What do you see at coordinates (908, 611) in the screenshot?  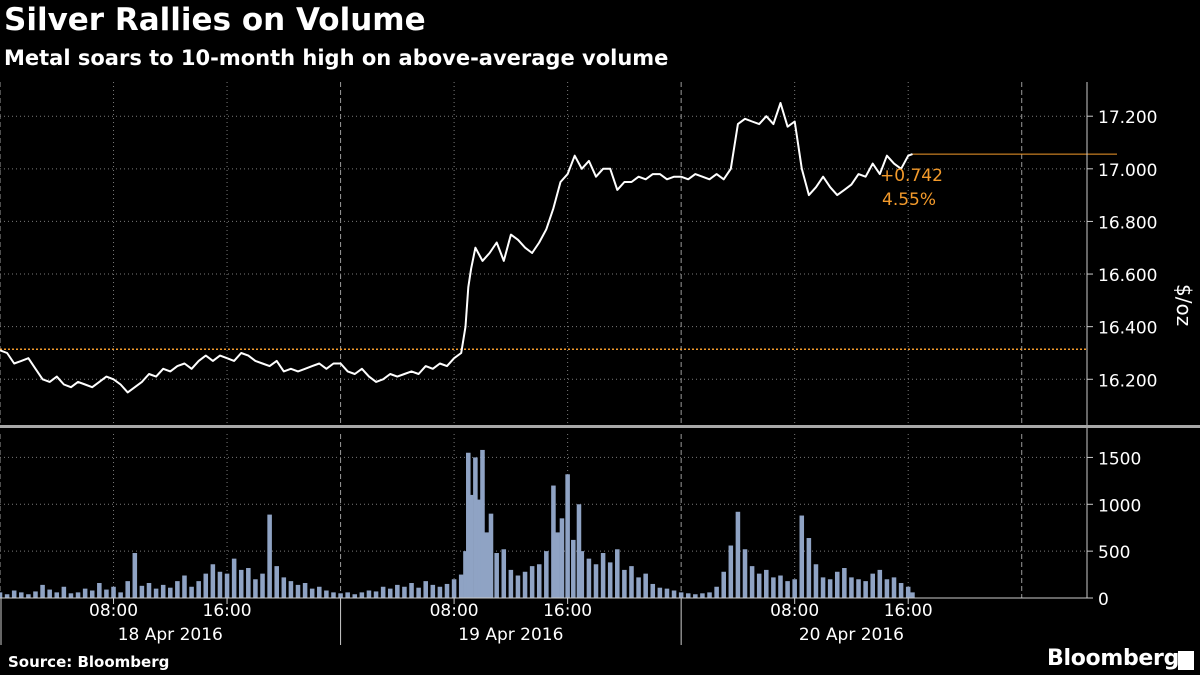 I see `x-tick-label: 16:00` at bounding box center [908, 611].